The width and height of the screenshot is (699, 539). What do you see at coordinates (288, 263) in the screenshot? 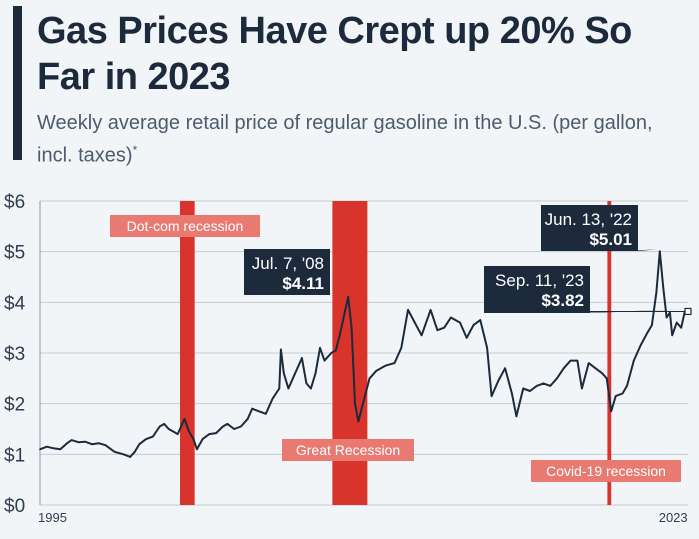
I see `callout-date: Jul. 7, '08` at bounding box center [288, 263].